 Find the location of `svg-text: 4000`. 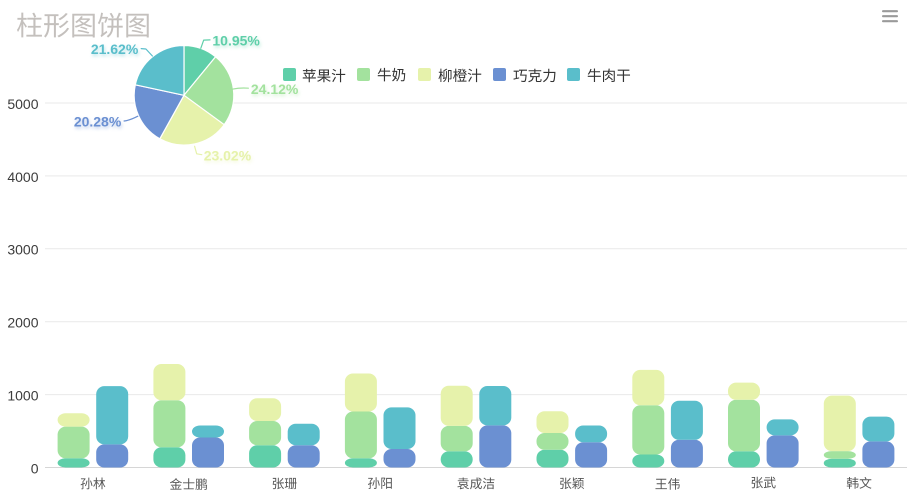

svg-text: 4000 is located at coordinates (22, 177).